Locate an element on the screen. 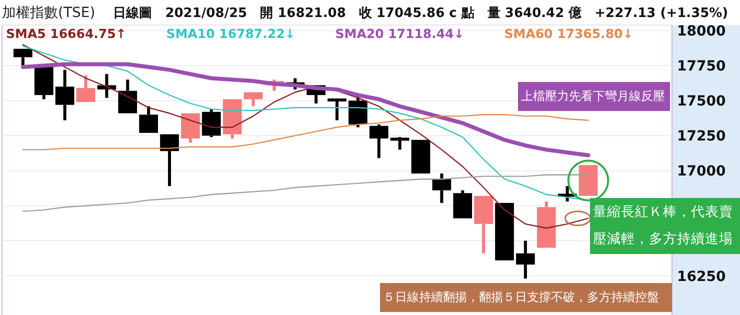 This screenshot has height=315, width=740. line-series is located at coordinates (305, 193).